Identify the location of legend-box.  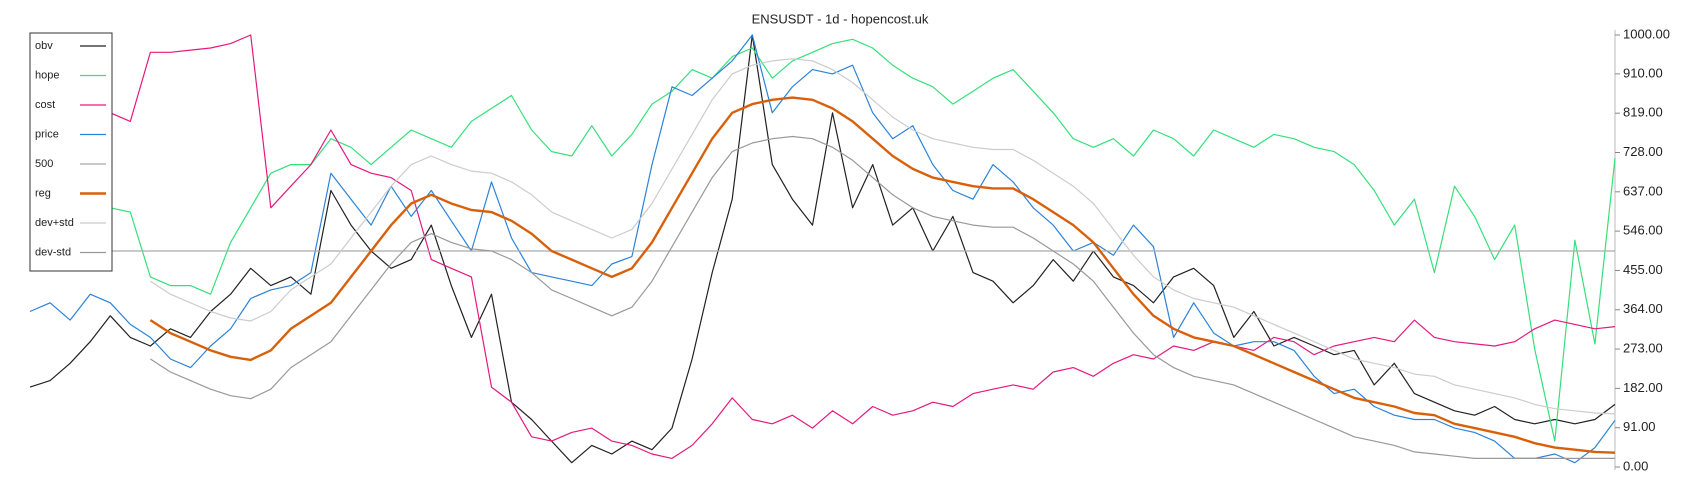
(71, 152).